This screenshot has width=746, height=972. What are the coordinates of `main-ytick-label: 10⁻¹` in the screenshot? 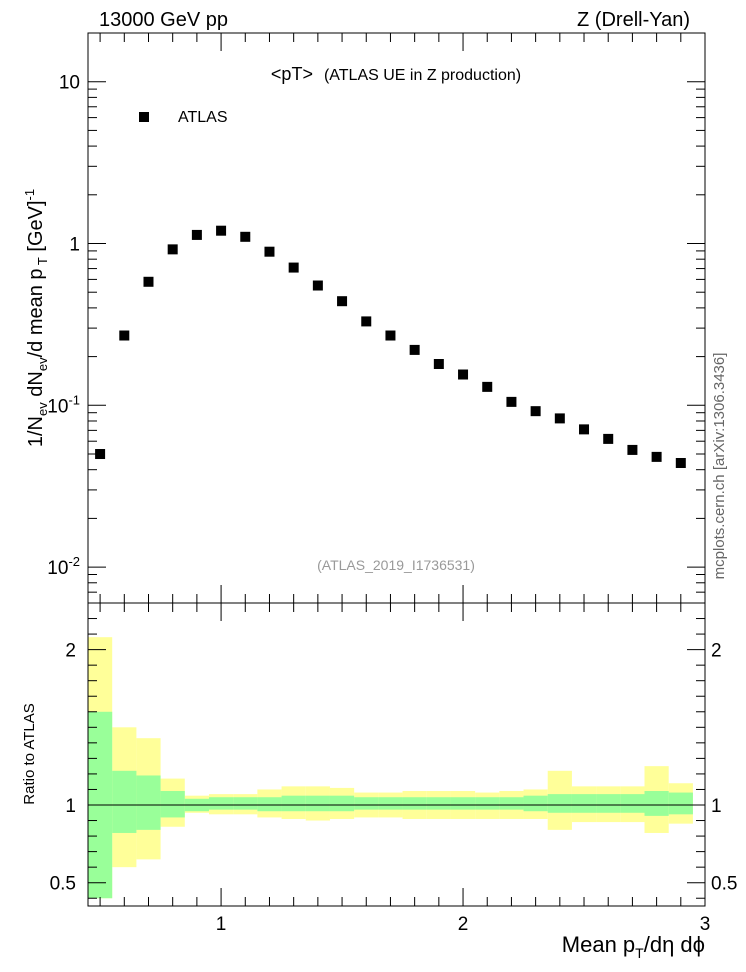 It's located at (63, 404).